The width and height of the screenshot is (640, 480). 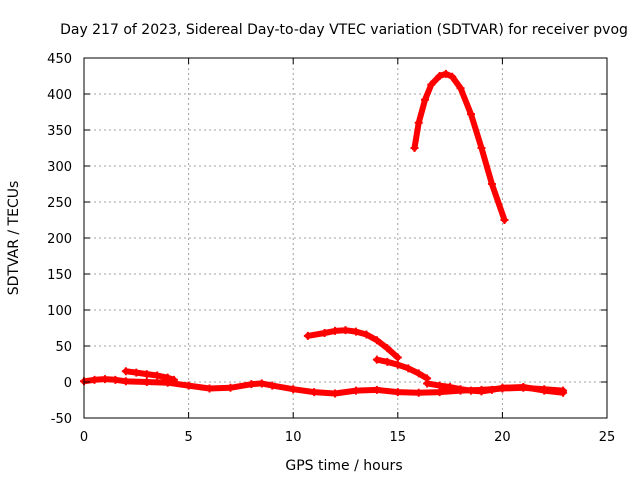 What do you see at coordinates (343, 466) in the screenshot?
I see `x-axis-label: GPS time / hours` at bounding box center [343, 466].